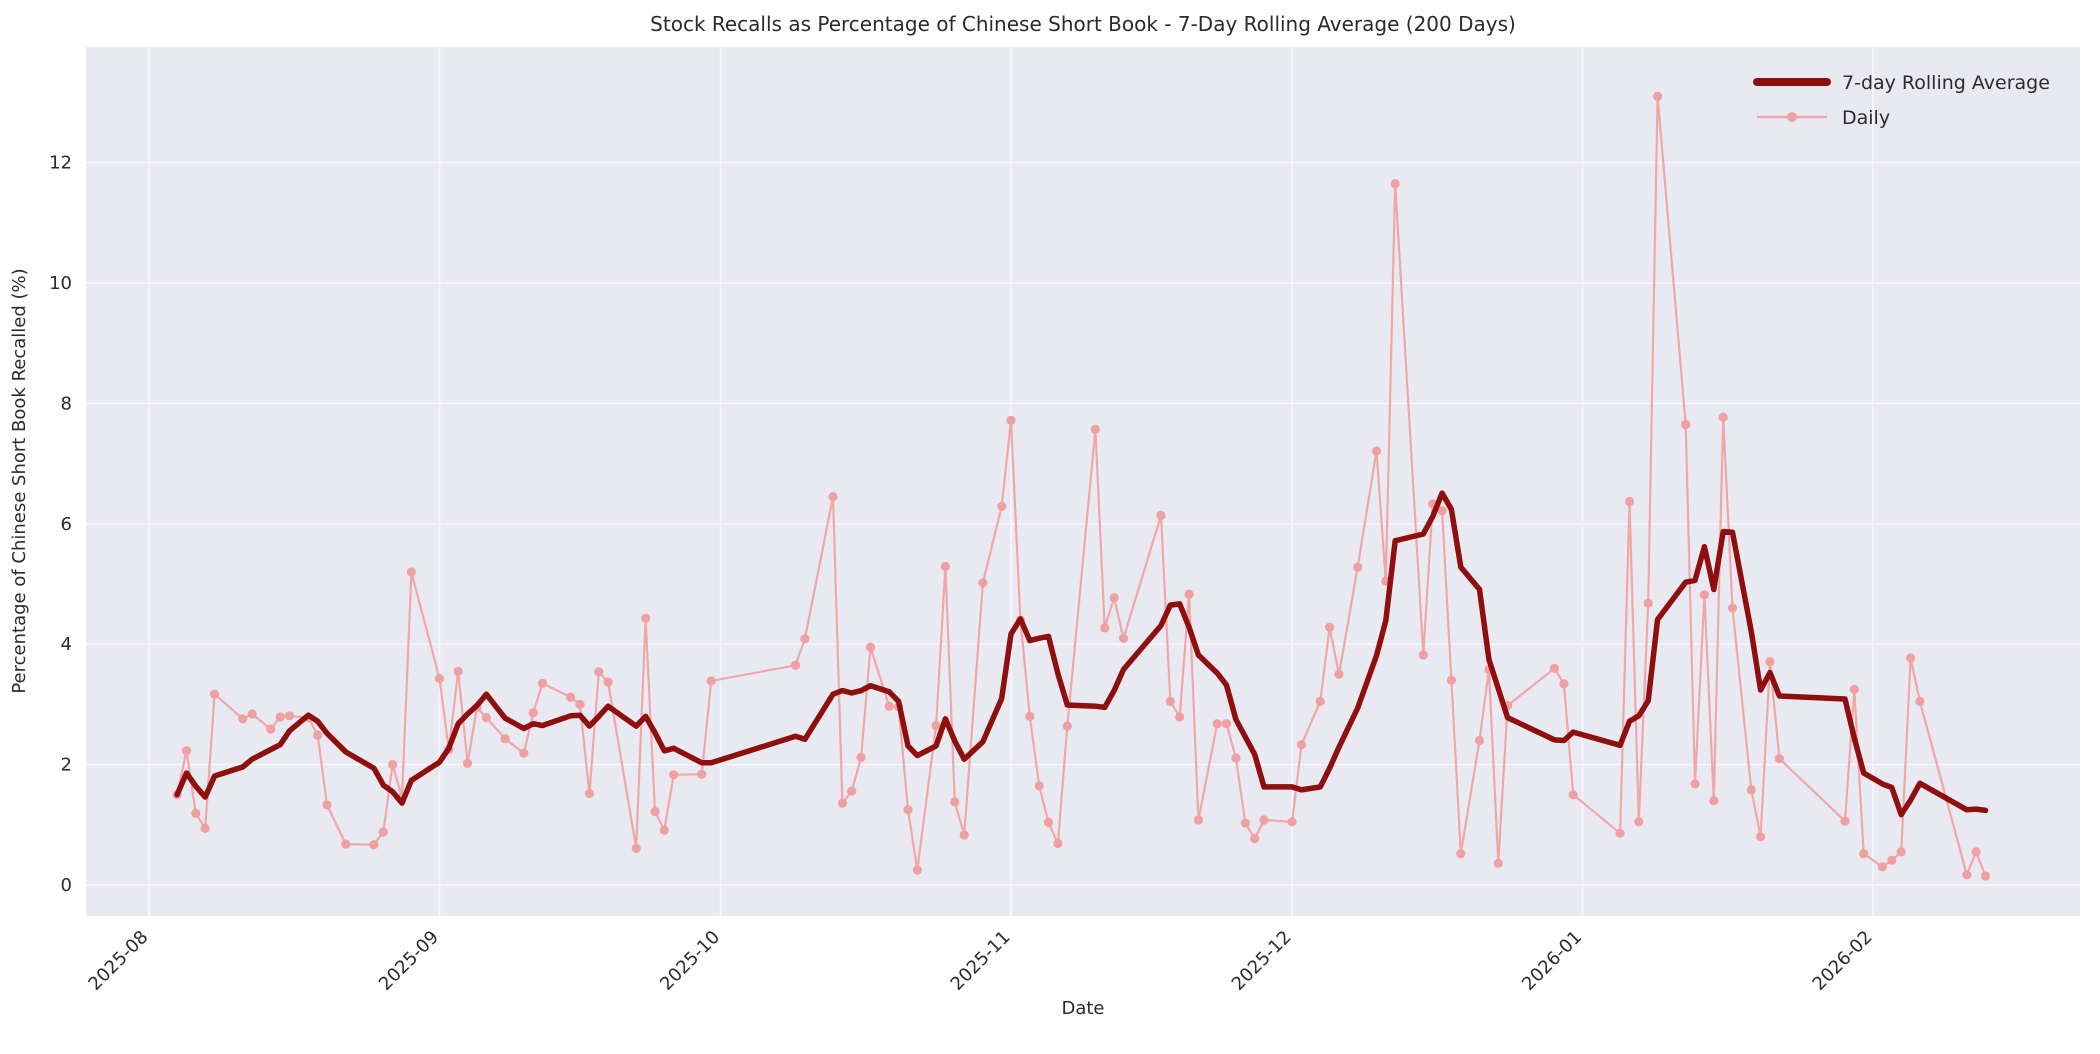  I want to click on legend-item-rolling: 7-day Rolling Average, so click(1901, 83).